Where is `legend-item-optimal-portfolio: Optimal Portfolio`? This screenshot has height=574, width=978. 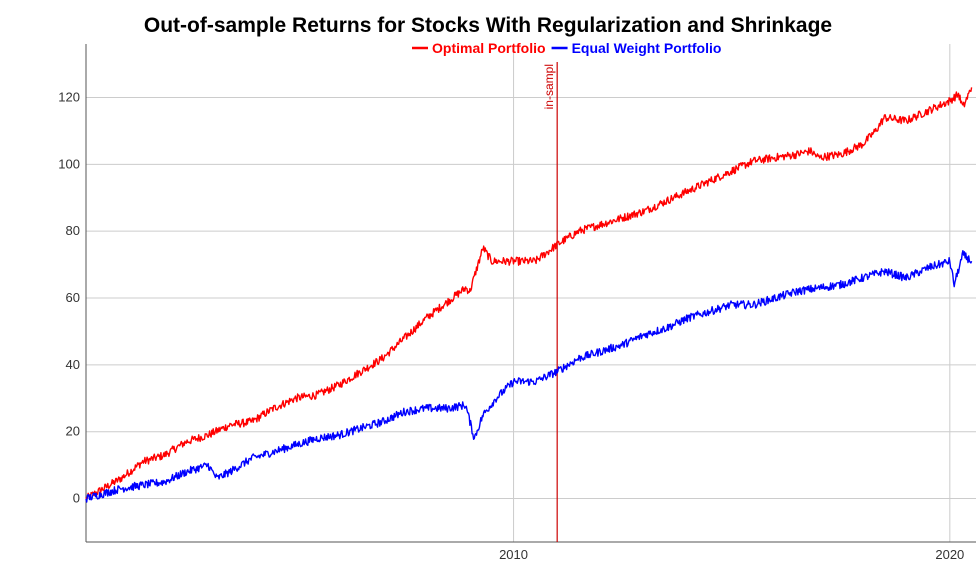 legend-item-optimal-portfolio: Optimal Portfolio is located at coordinates (479, 48).